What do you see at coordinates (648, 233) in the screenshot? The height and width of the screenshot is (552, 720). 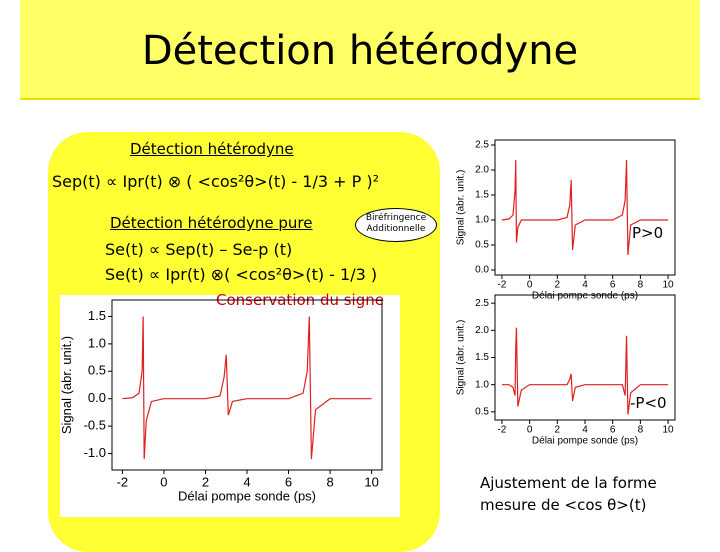 I see `label: P>0` at bounding box center [648, 233].